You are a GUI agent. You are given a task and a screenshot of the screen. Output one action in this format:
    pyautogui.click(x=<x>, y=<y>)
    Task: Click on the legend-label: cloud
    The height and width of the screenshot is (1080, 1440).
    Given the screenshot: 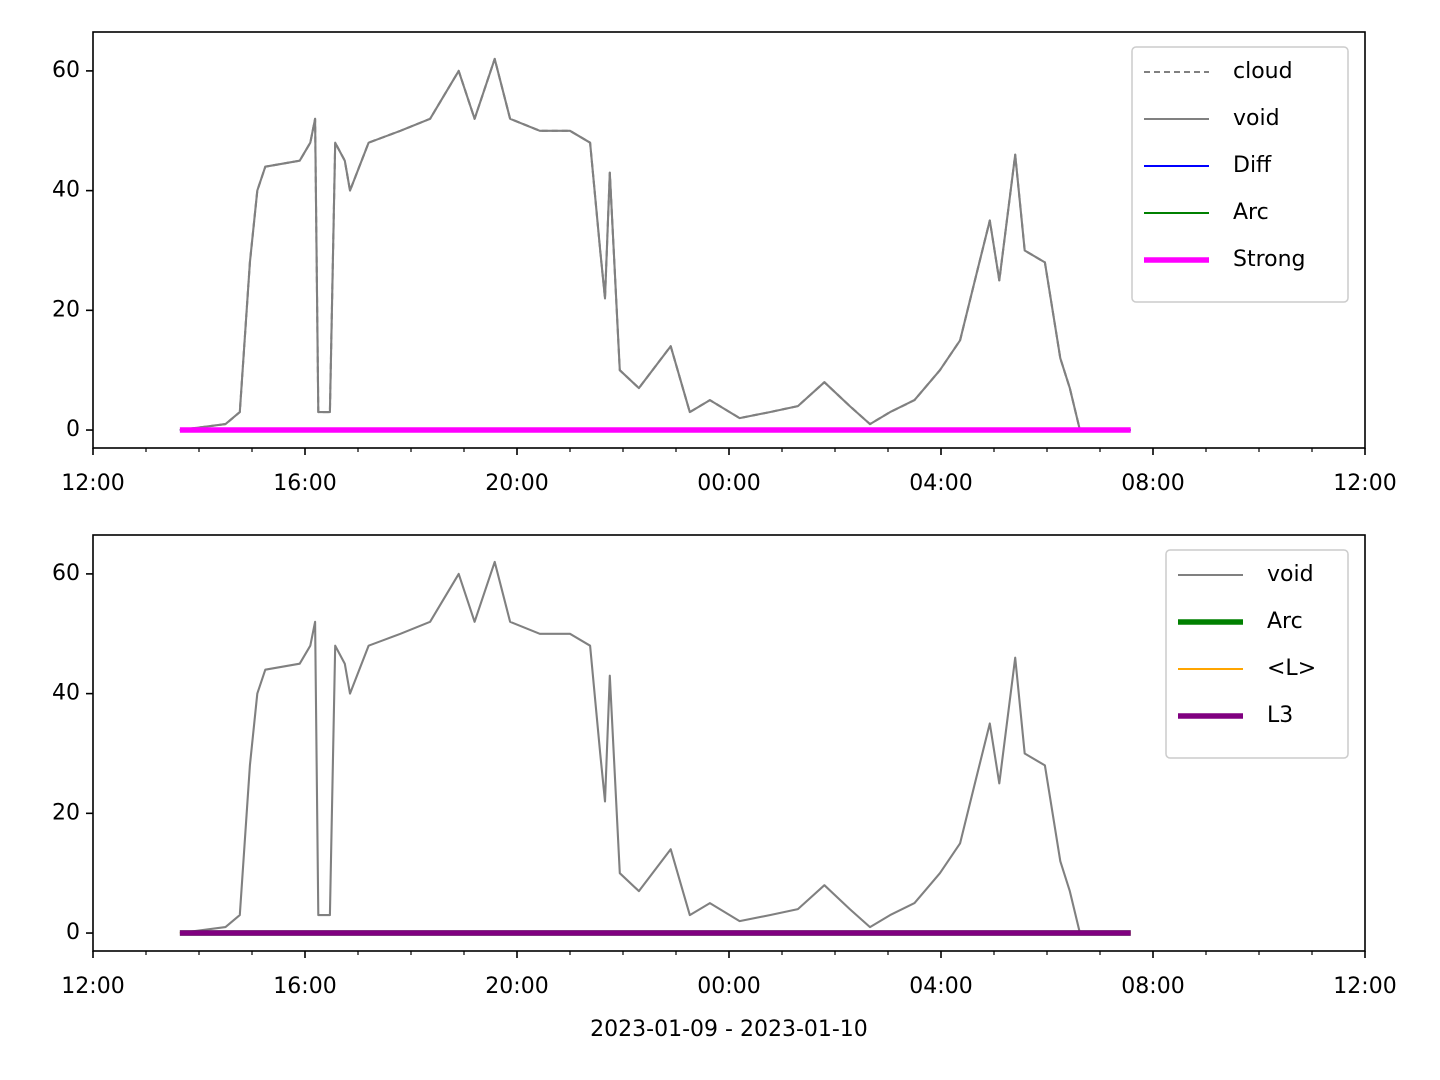 What is the action you would take?
    pyautogui.click(x=1263, y=71)
    